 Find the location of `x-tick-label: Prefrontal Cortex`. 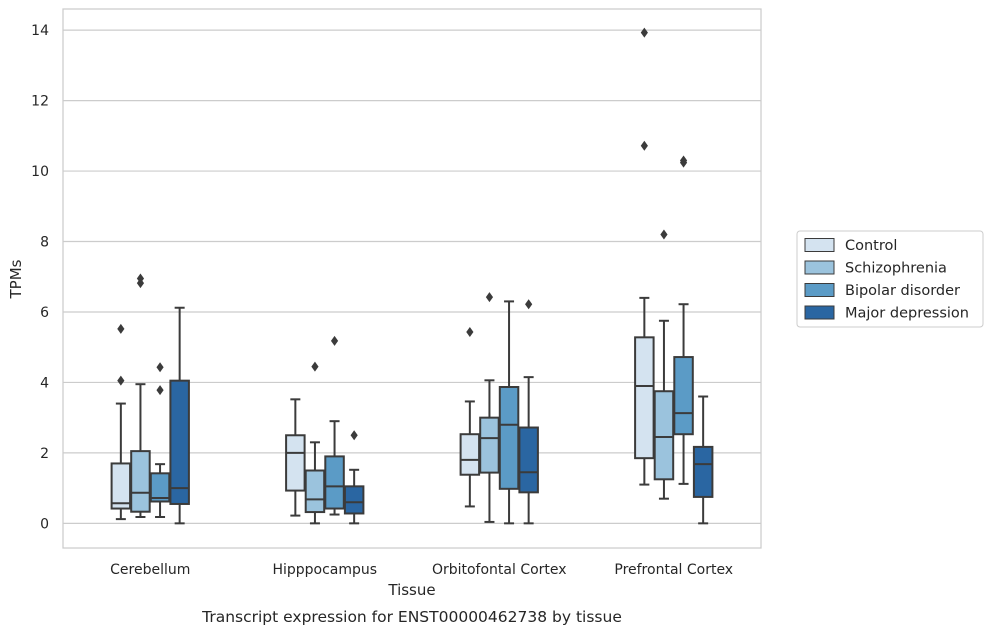

x-tick-label: Prefrontal Cortex is located at coordinates (673, 570).